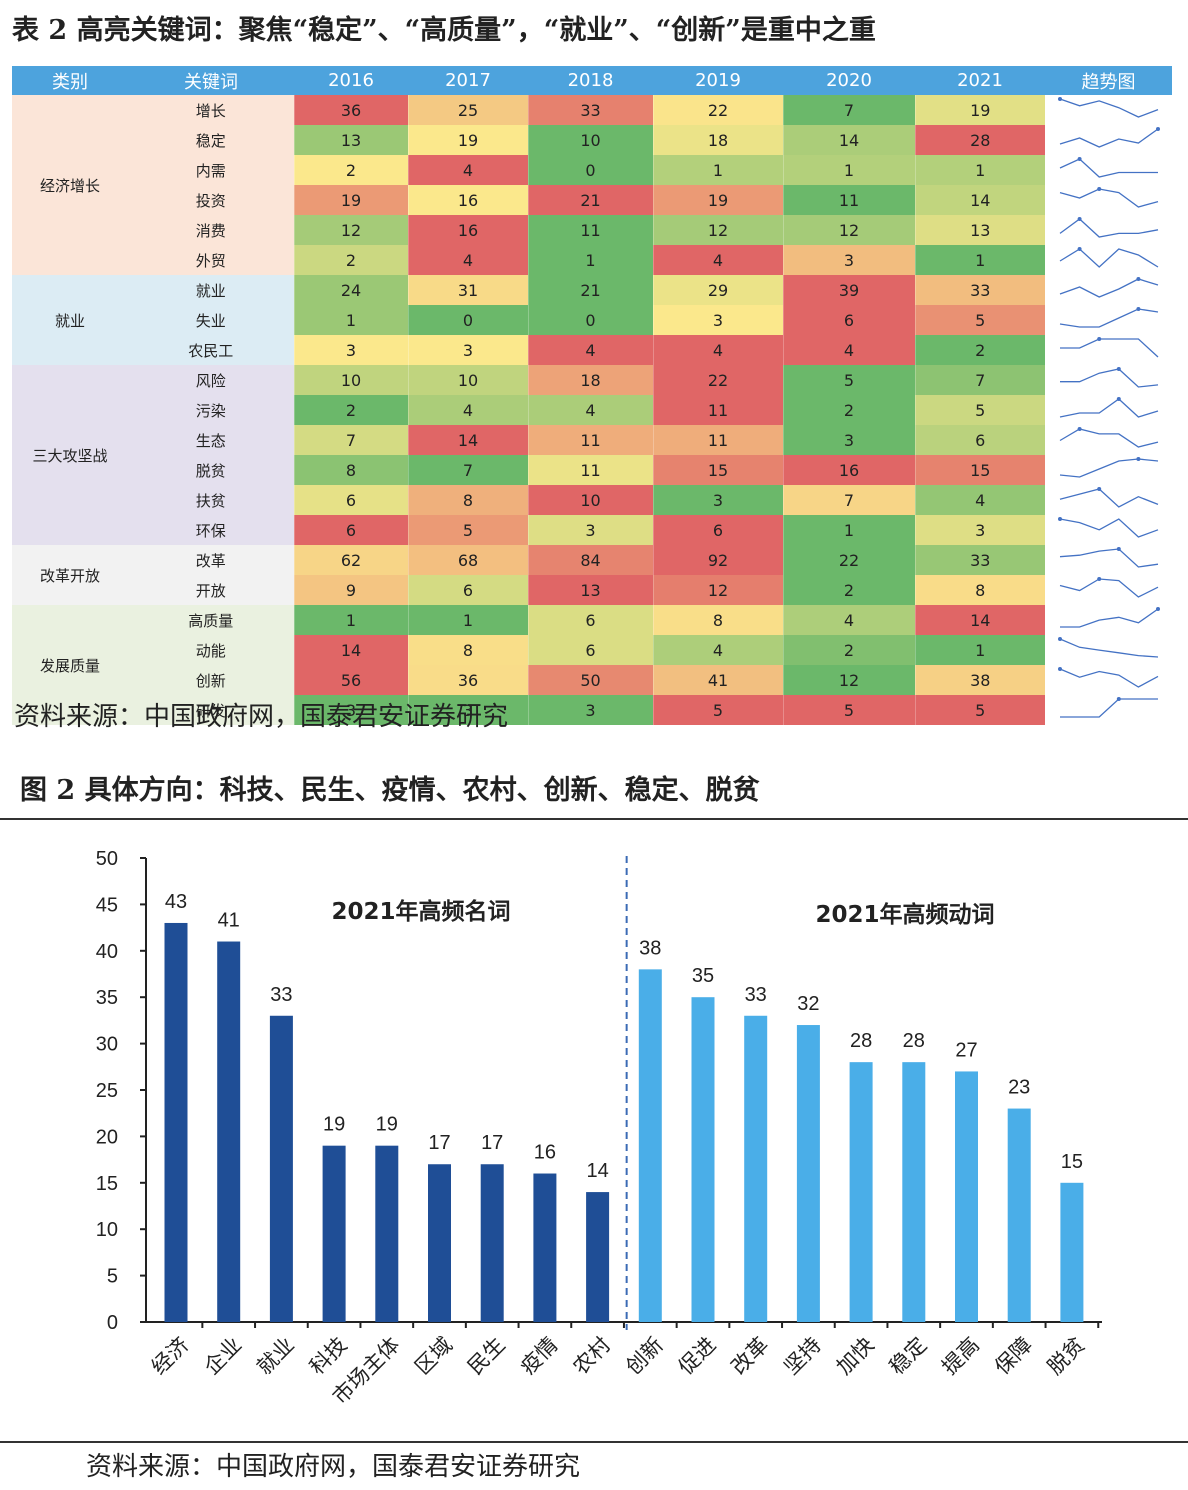 The height and width of the screenshot is (1490, 1188). What do you see at coordinates (703, 976) in the screenshot?
I see `bar-value-label: 35` at bounding box center [703, 976].